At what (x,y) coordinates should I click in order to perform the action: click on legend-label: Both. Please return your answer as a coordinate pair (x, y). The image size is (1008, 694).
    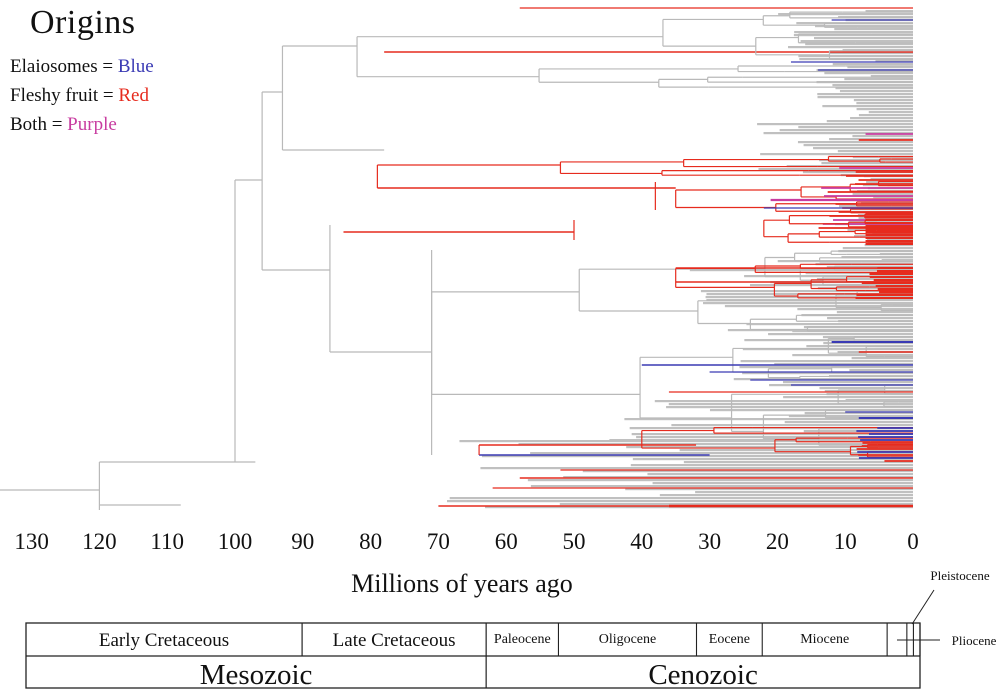
    Looking at the image, I should click on (28, 124).